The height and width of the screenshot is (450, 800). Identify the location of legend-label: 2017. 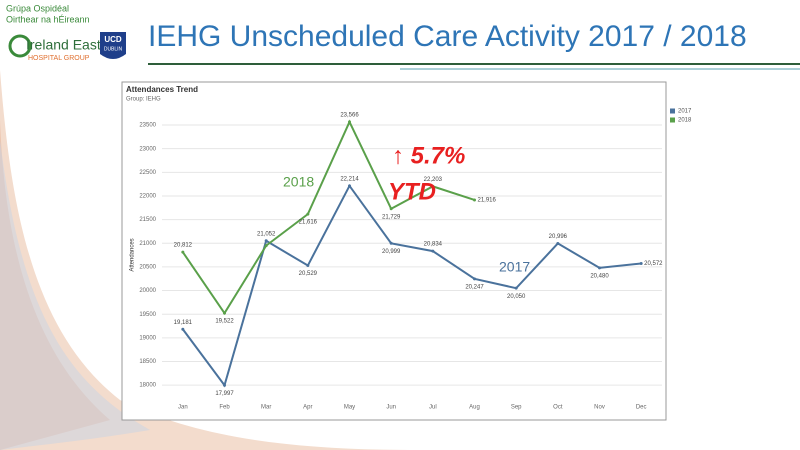
(685, 112).